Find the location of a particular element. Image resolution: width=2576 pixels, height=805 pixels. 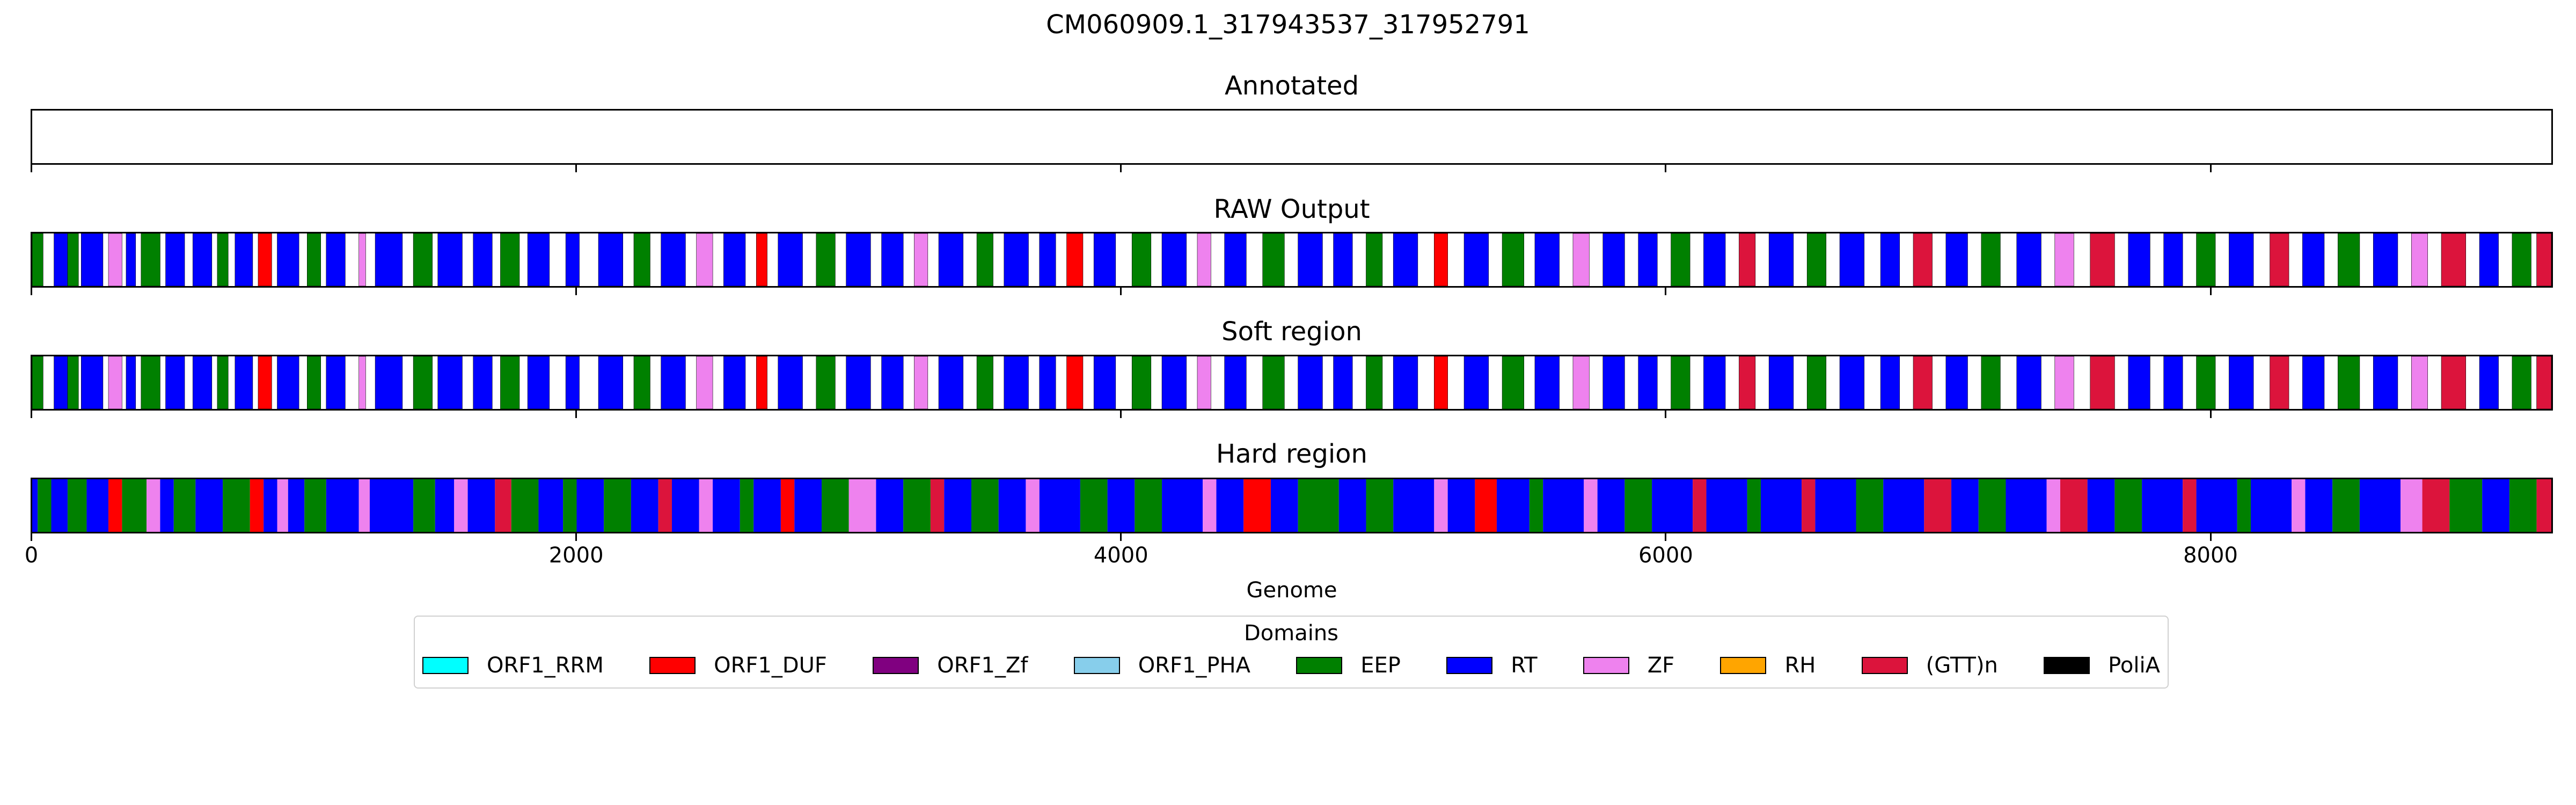

panel-hard-region-track is located at coordinates (1291, 505).